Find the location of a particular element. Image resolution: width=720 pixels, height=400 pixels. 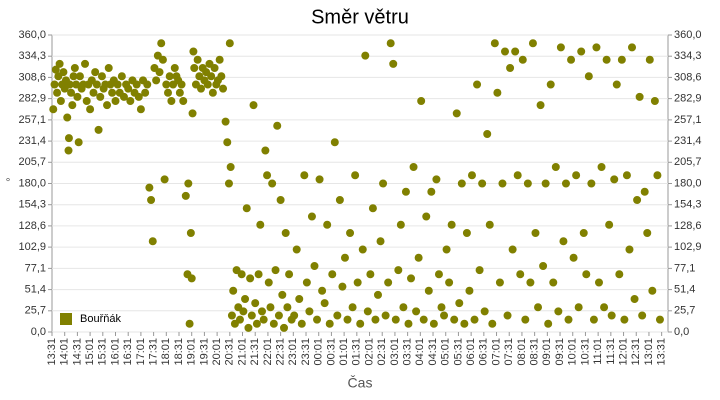

legend-swatch is located at coordinates (66, 319).